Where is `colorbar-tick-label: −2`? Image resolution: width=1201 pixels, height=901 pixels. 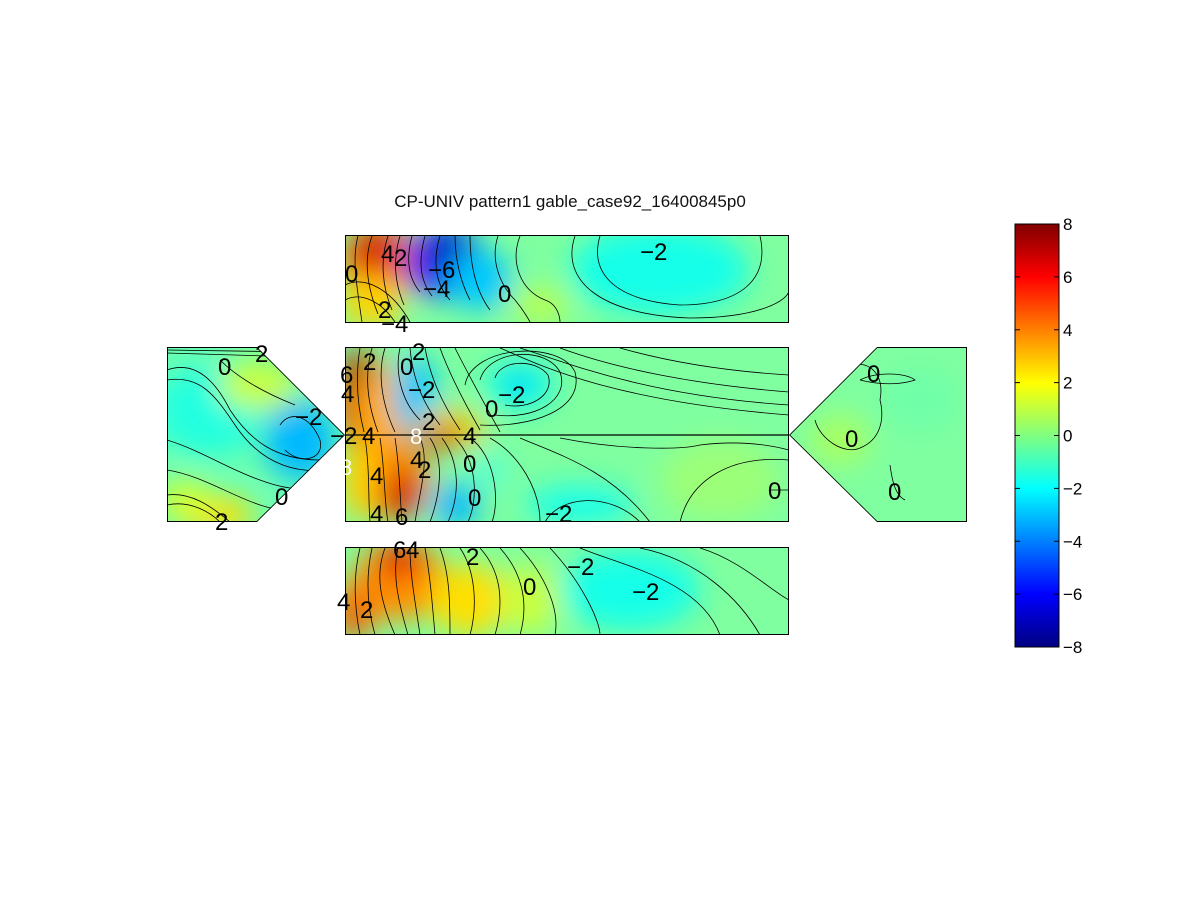
colorbar-tick-label: −2 is located at coordinates (1072, 488).